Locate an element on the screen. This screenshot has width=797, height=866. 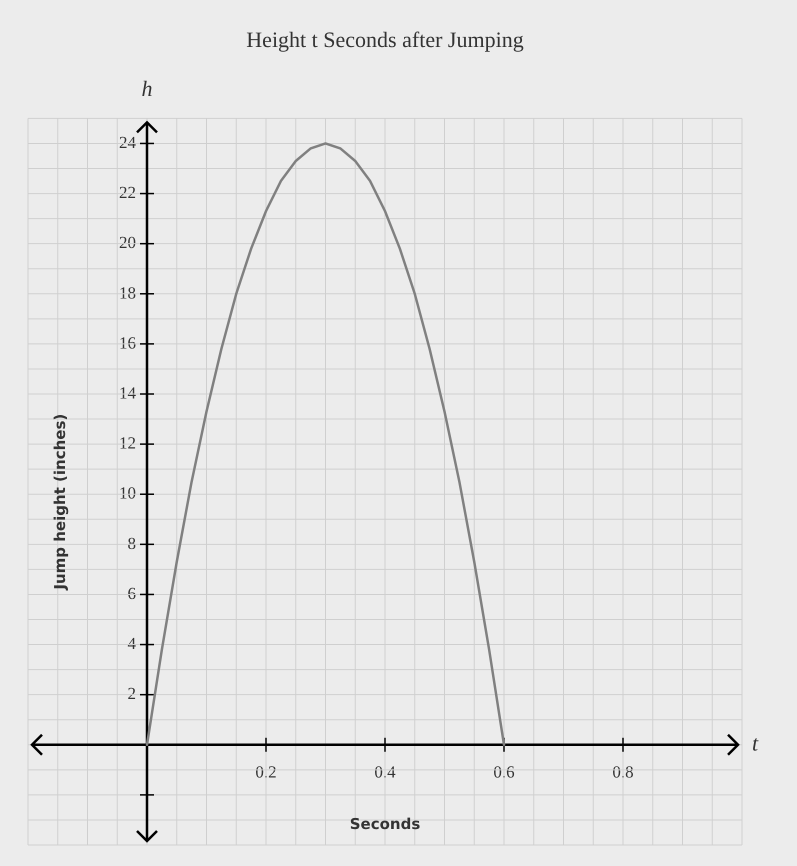
chart-title: Height t Seconds after Jumping is located at coordinates (385, 39).